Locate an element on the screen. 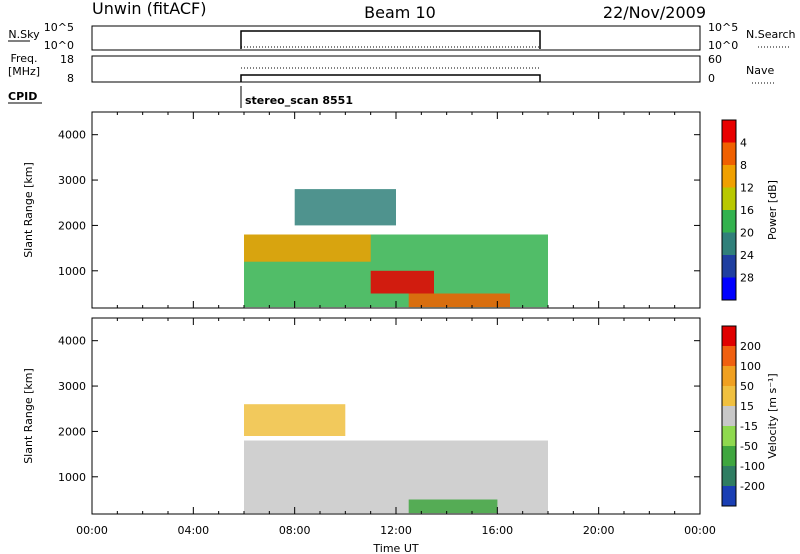 This screenshot has height=554, width=800. x-tick-label: 04:00 is located at coordinates (193, 530).